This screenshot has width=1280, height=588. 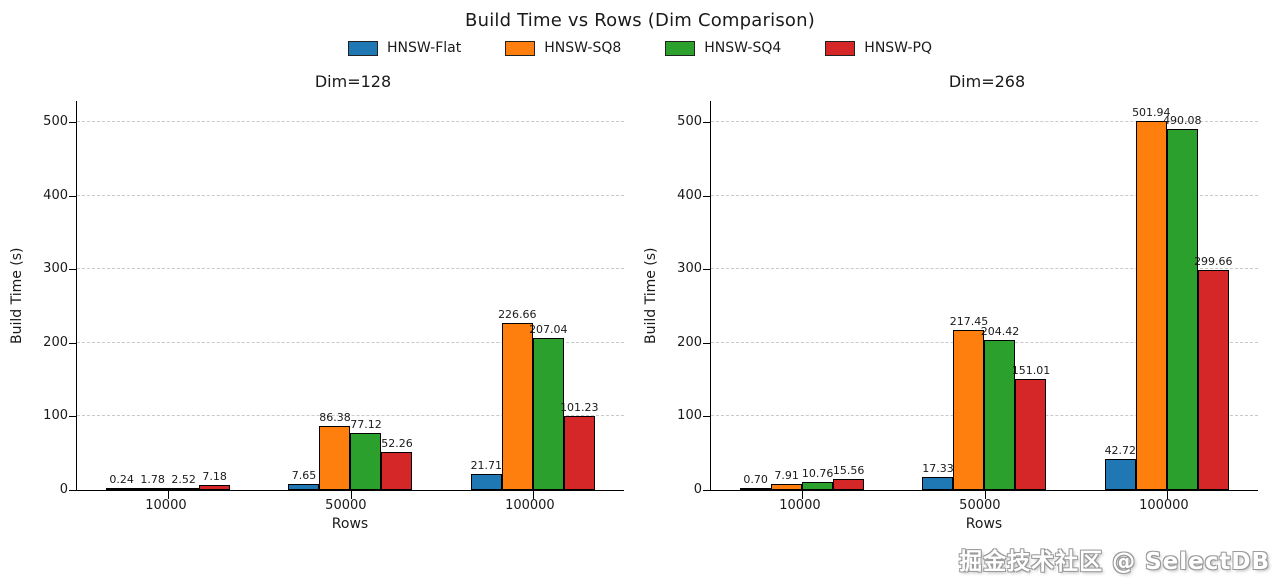 What do you see at coordinates (1213, 261) in the screenshot?
I see `bar-value-label: 299.66` at bounding box center [1213, 261].